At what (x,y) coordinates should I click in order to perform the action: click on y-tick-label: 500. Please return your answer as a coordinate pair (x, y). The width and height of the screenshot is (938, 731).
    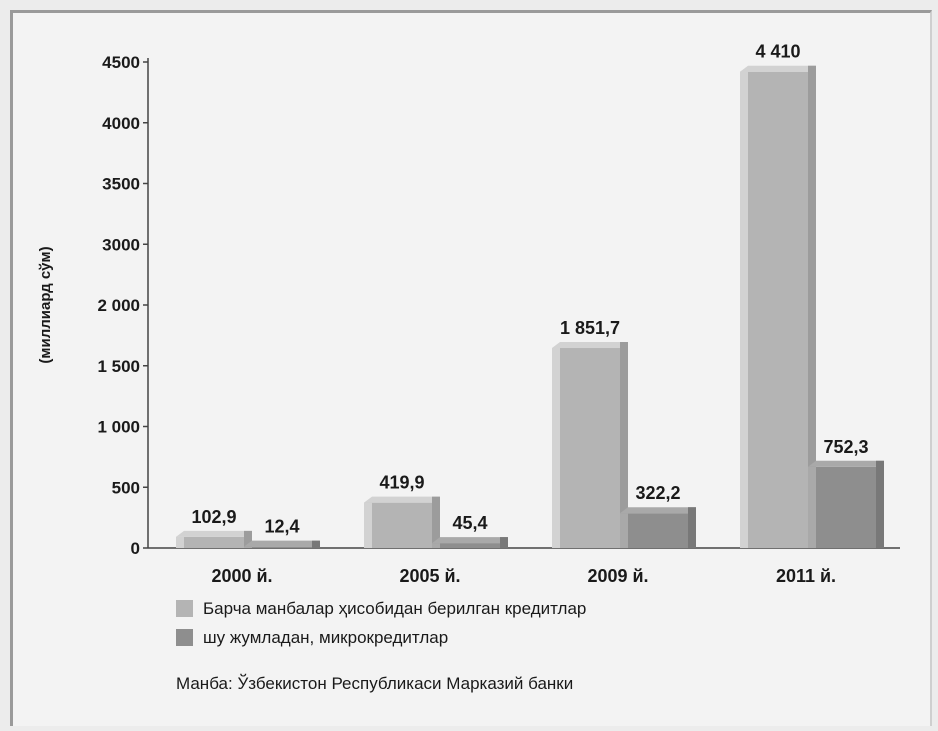
    Looking at the image, I should click on (126, 487).